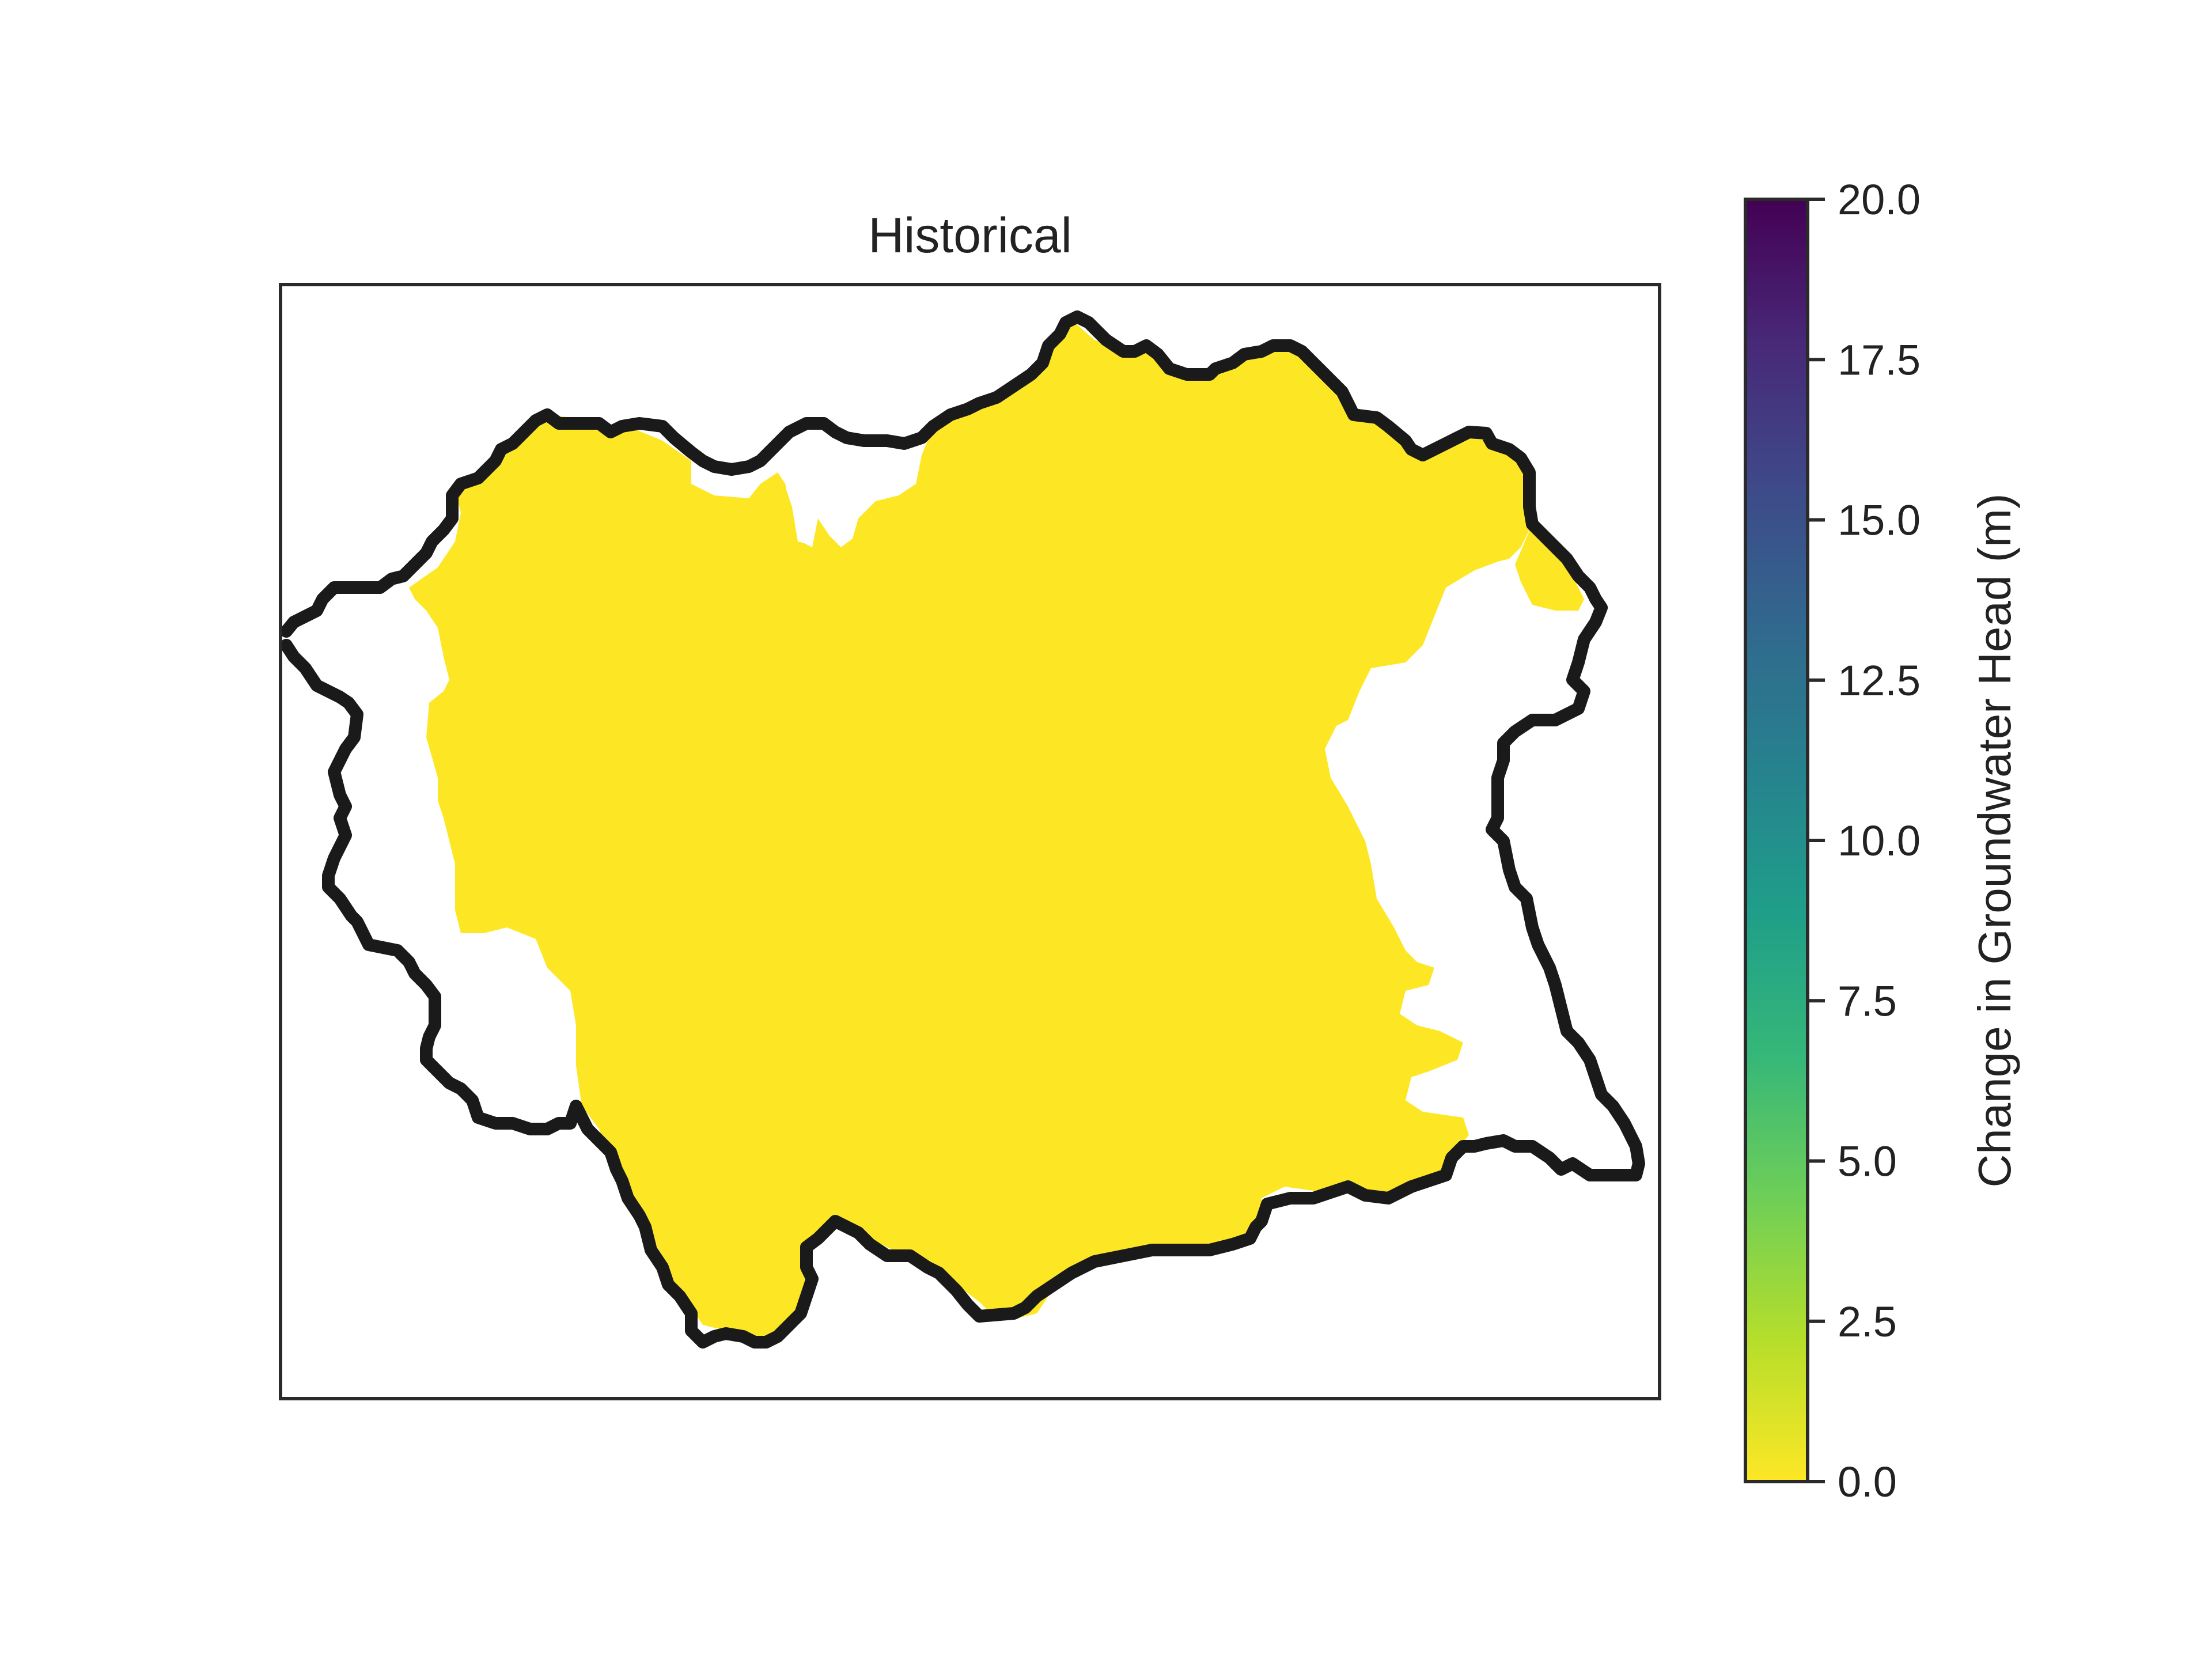  Describe the element at coordinates (1549, 567) in the screenshot. I see `no-data-patch-east` at that location.